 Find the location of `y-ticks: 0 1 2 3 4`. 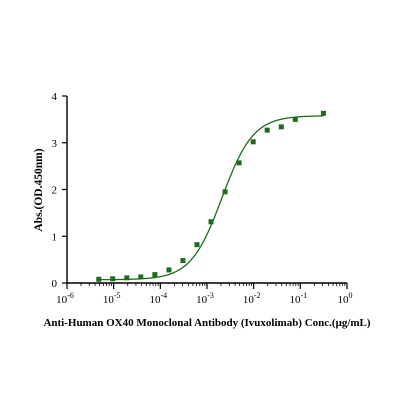

y-ticks: 0 1 2 3 4 is located at coordinates (59, 190).